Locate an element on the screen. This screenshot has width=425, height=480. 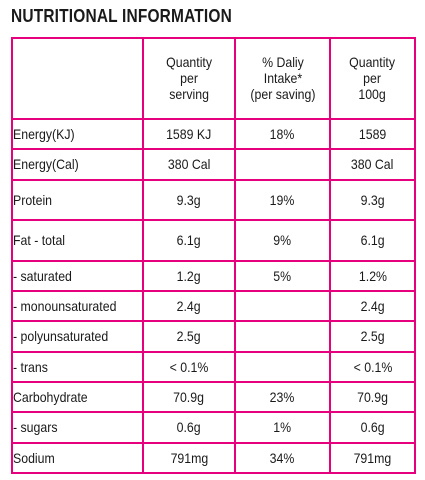
header-daily-intake: % Daliy Intake* (per saving) is located at coordinates (282, 78).